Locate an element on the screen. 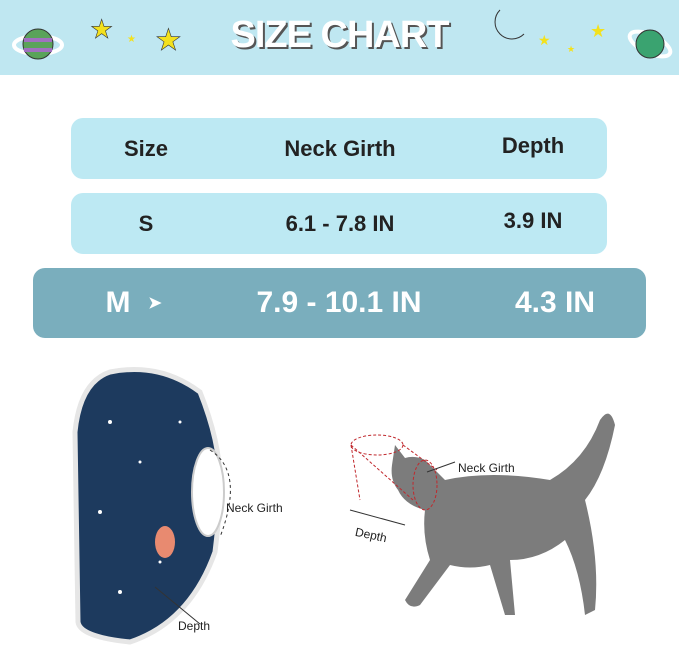 Image resolution: width=679 pixels, height=652 pixels. page-title: SIZE CHART is located at coordinates (340, 35).